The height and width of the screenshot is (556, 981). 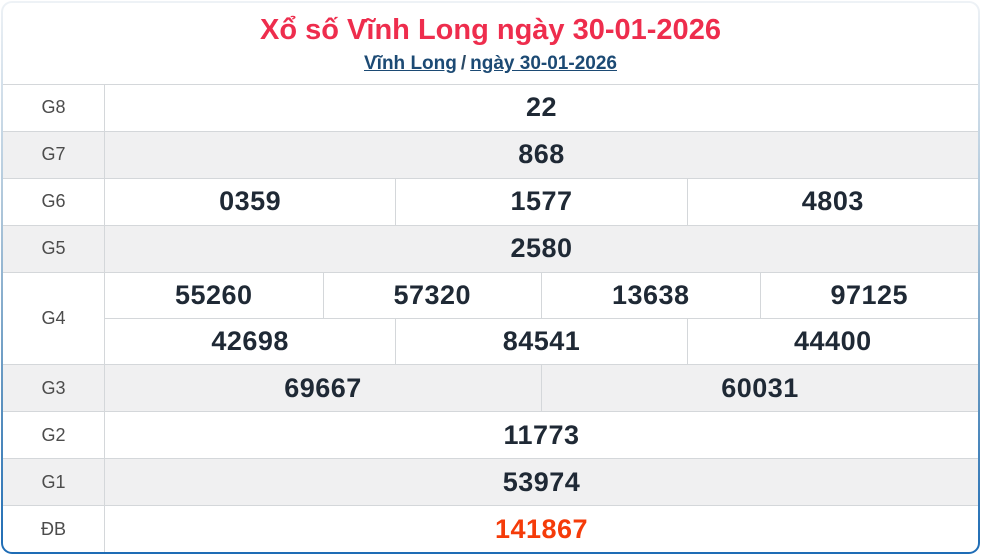 I want to click on prize-numbers: 0359 1577 4803, so click(x=541, y=201).